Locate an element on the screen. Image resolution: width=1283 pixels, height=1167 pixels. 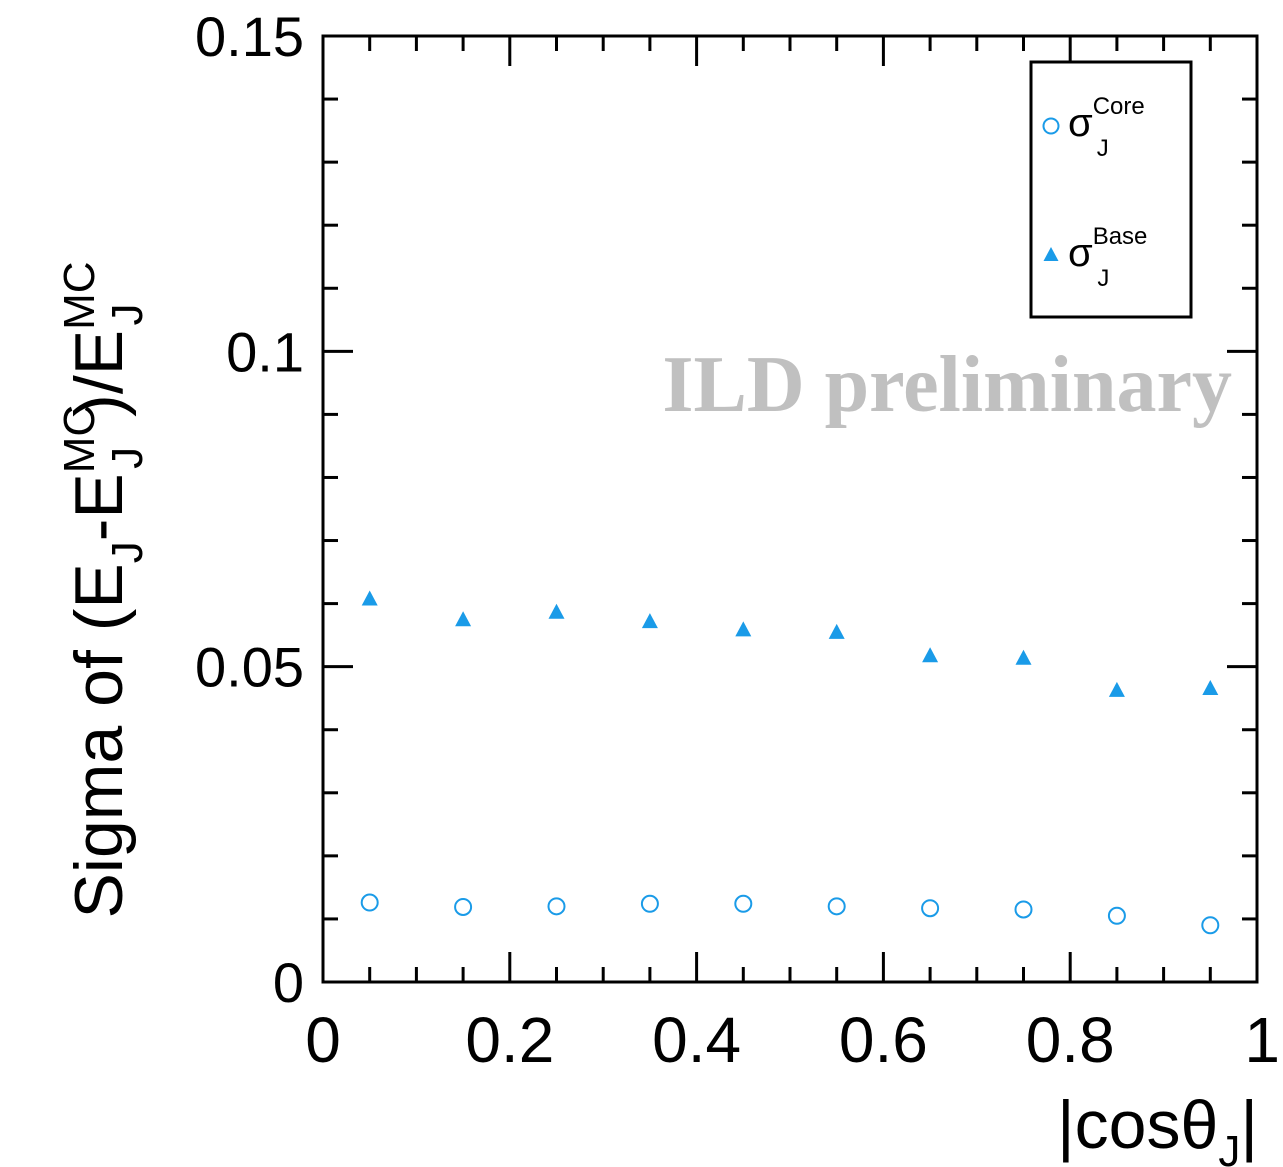
x-tick-label: 0.2 is located at coordinates (509, 1040).